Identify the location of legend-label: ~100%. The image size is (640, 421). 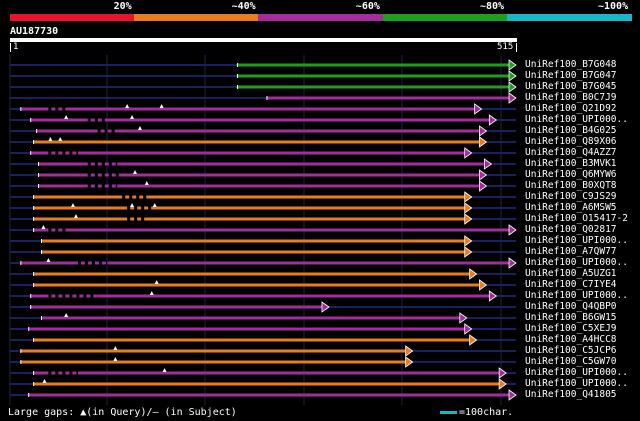
(613, 6).